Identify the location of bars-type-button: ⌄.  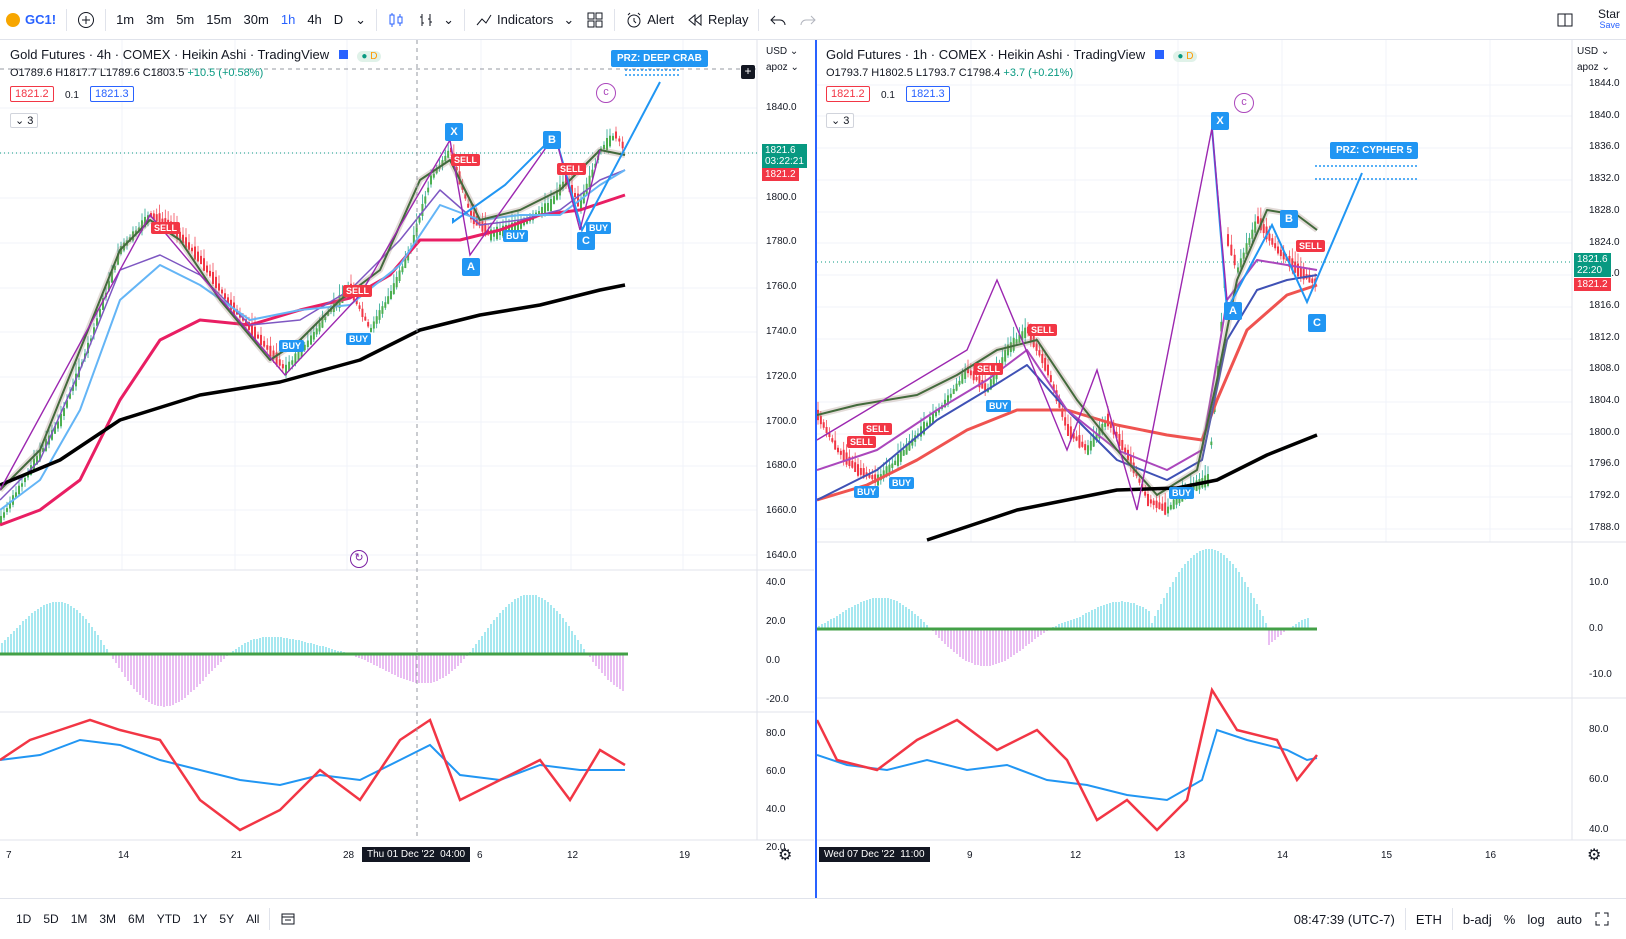
(435, 20).